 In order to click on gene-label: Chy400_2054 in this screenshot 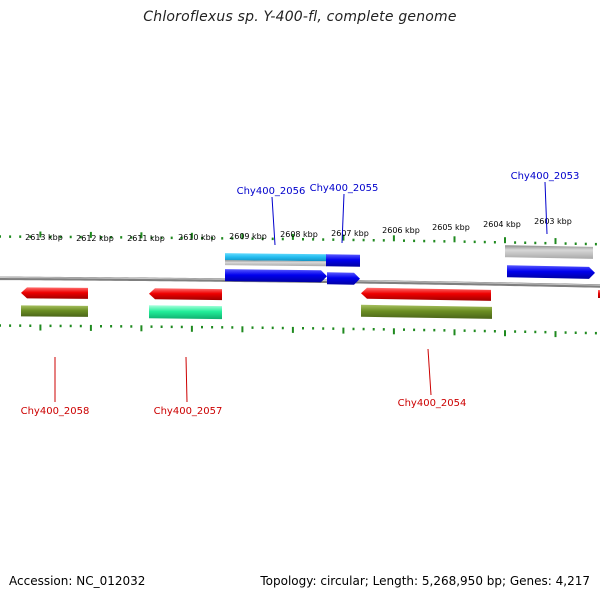, I will do `click(432, 403)`.